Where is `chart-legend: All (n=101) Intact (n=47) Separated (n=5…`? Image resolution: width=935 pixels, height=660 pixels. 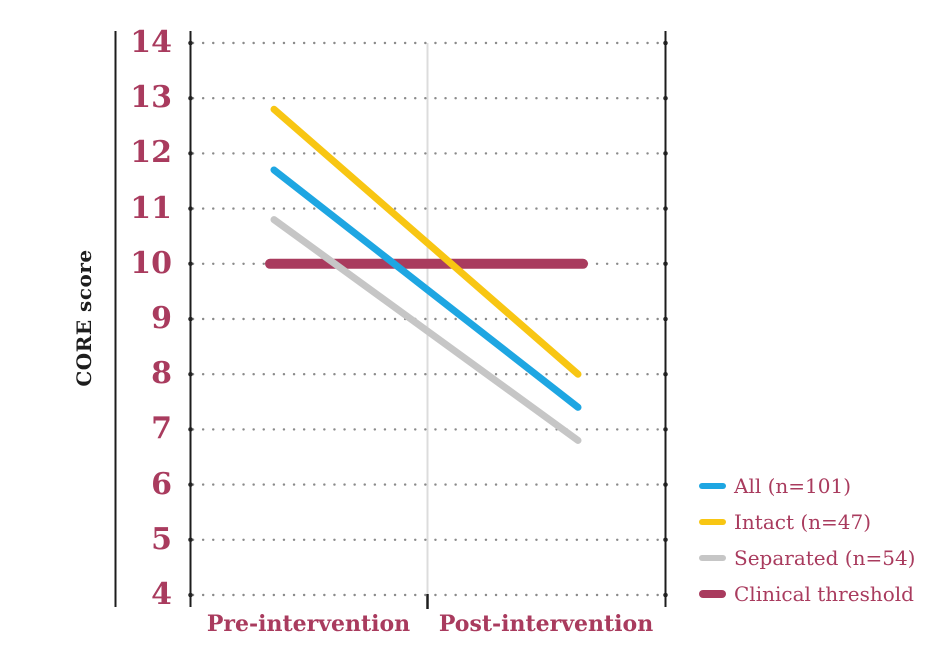
chart-legend: All (n=101) Intact (n=47) Separated (n=5… is located at coordinates (807, 540).